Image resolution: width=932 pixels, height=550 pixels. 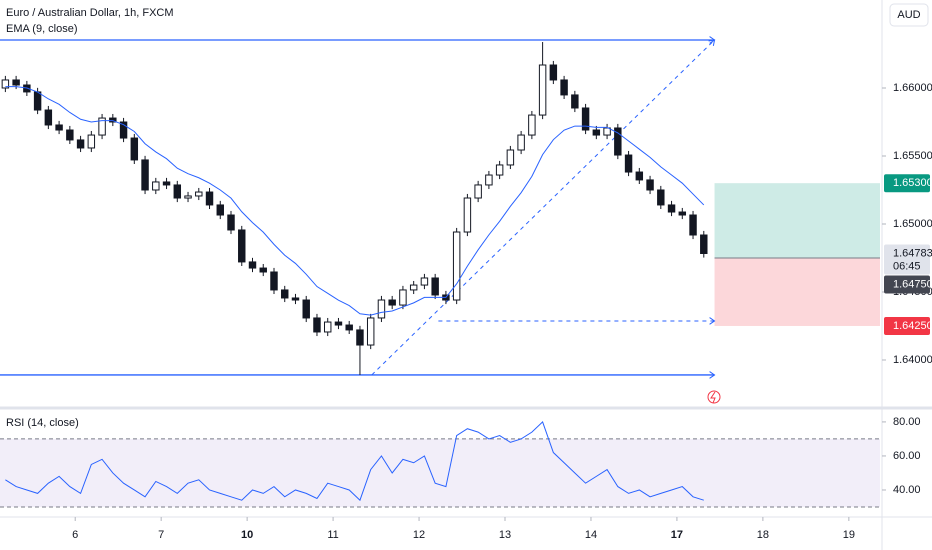 I want to click on currency: AUD, so click(x=908, y=15).